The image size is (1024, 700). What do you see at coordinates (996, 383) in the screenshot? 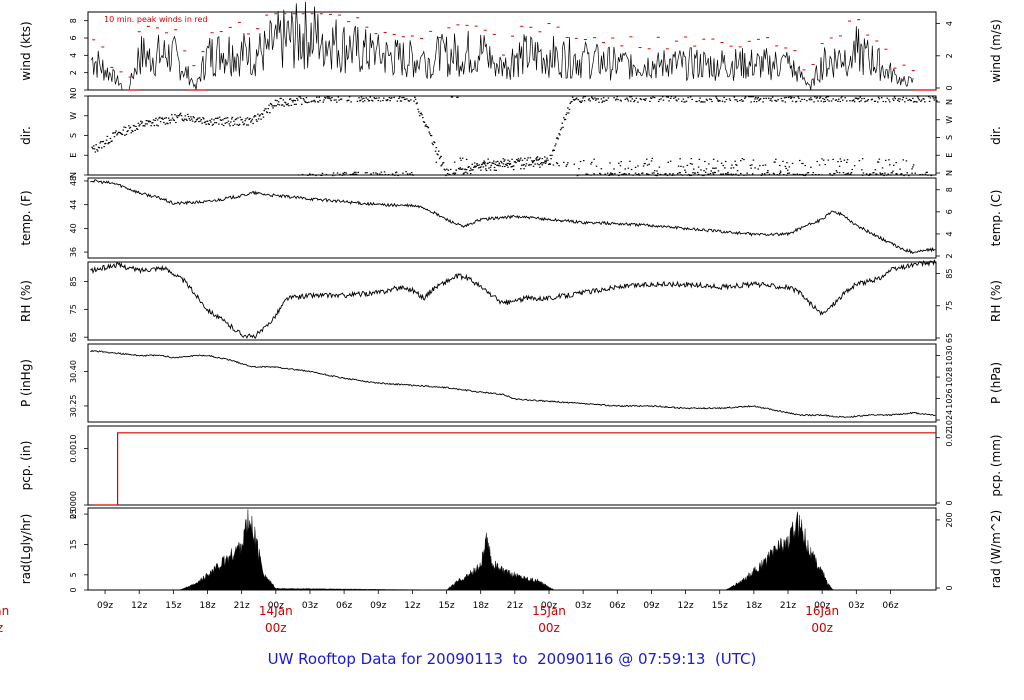
I see `ylabel-right-pressure: P (hPa)` at bounding box center [996, 383].